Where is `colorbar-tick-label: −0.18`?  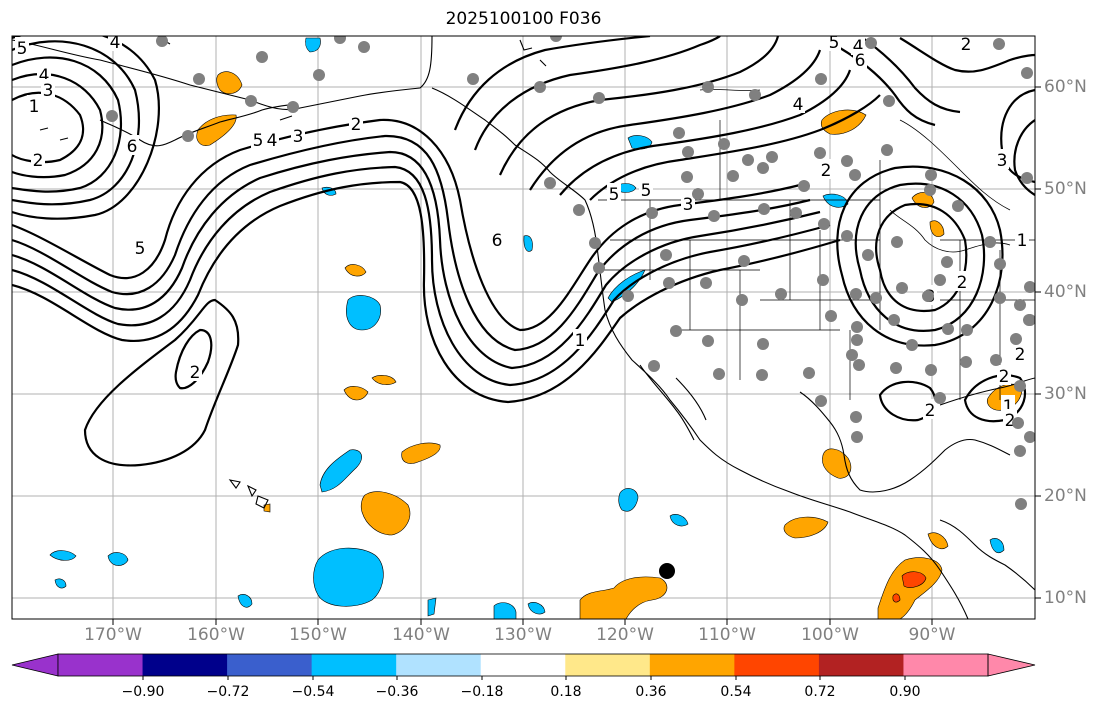 colorbar-tick-label: −0.18 is located at coordinates (482, 692).